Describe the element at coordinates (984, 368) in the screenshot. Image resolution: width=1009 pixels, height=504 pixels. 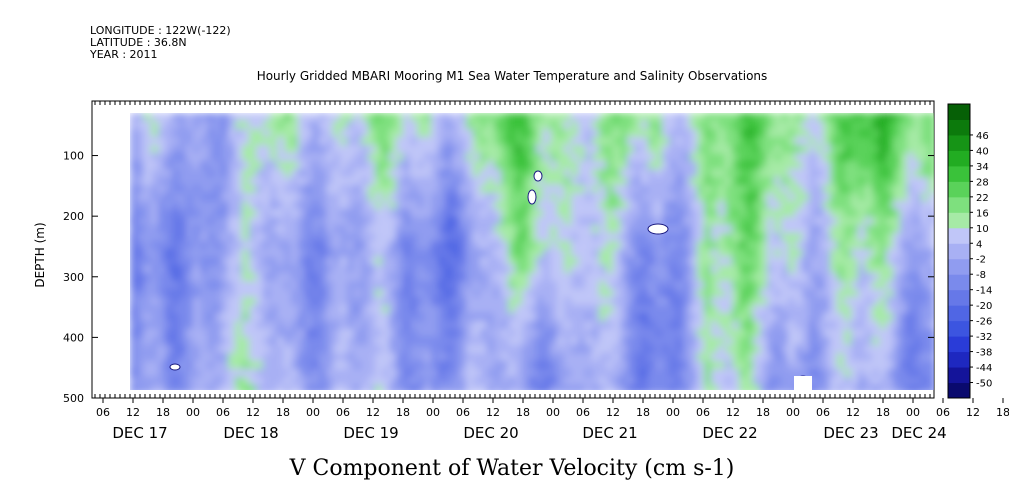
I see `colorbar-label: -44` at that location.